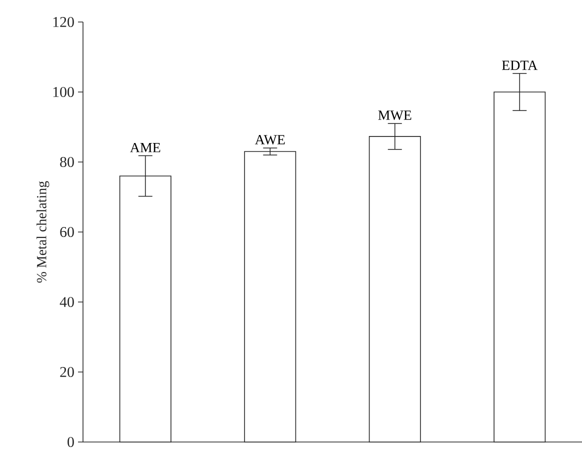 This screenshot has width=582, height=452. I want to click on x-tick-label: AME, so click(145, 147).